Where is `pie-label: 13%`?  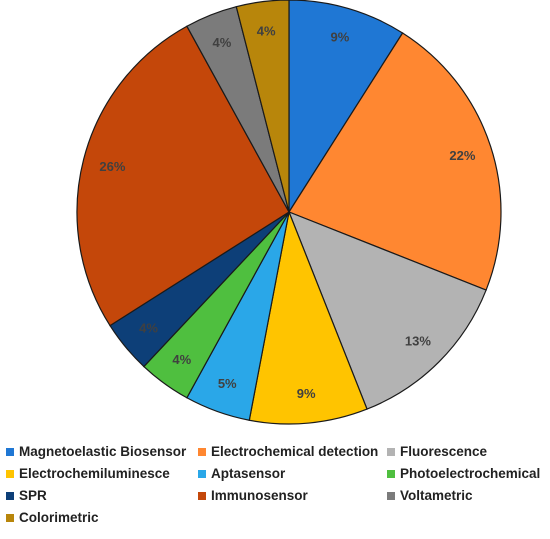
pie-label: 13% is located at coordinates (418, 340).